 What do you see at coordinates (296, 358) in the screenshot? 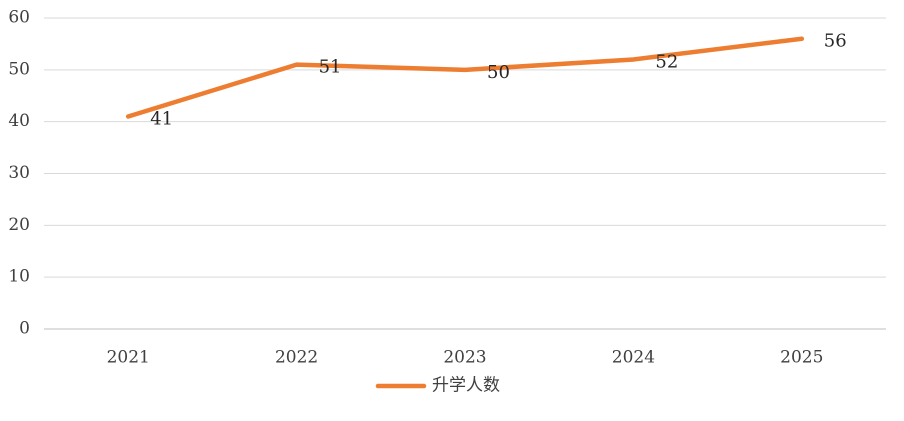
I see `x-tick-label: 2022` at bounding box center [296, 358].